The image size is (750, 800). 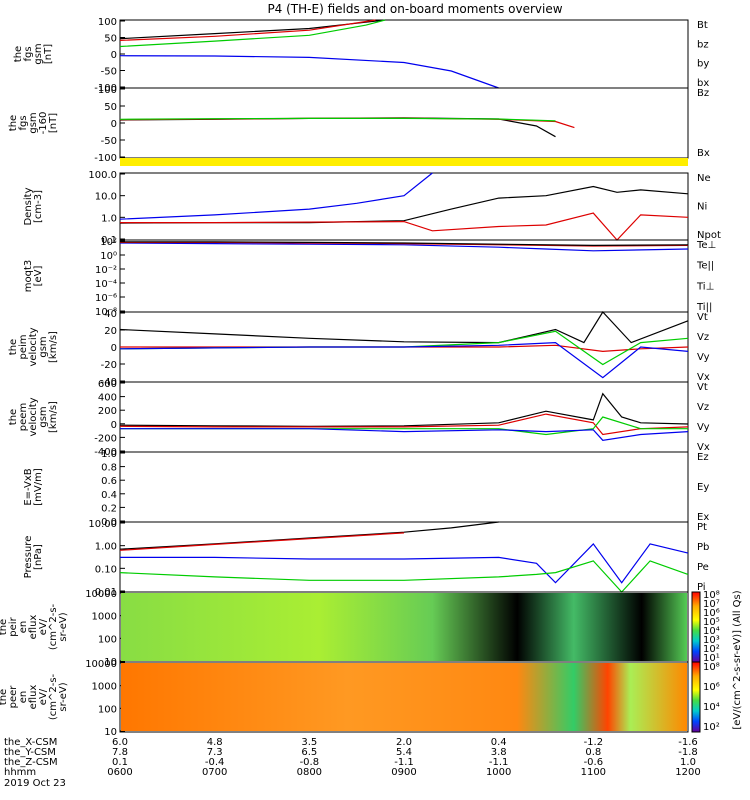 I want to click on date-label: 2019 Oct 23, so click(x=35, y=783).